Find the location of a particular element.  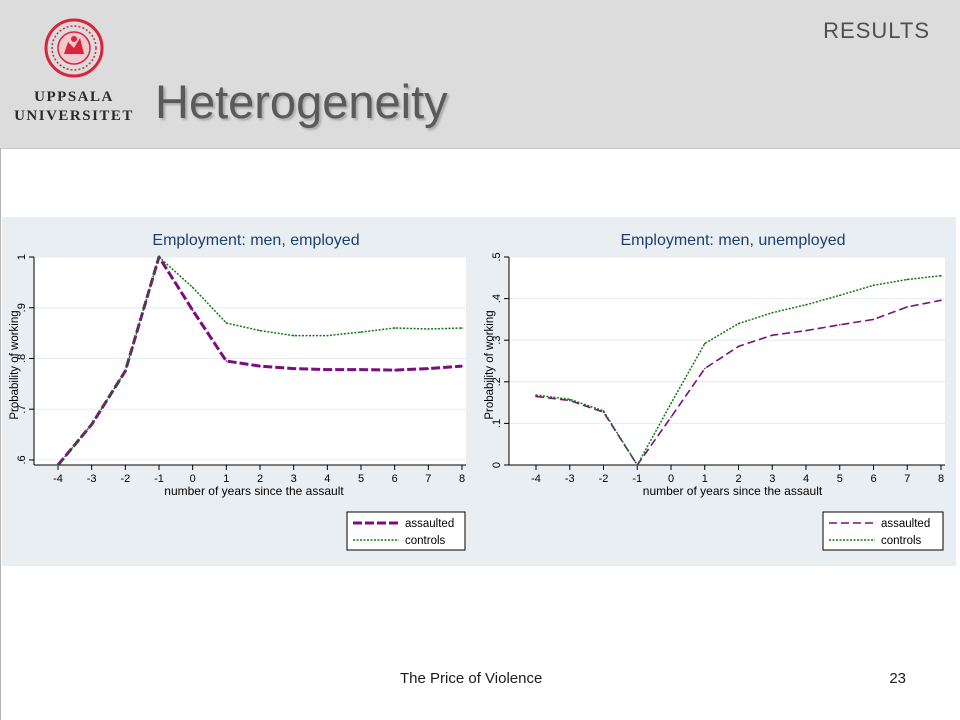

uppsala-university-logo: UPPSALA UNIVERSITET is located at coordinates (74, 73).